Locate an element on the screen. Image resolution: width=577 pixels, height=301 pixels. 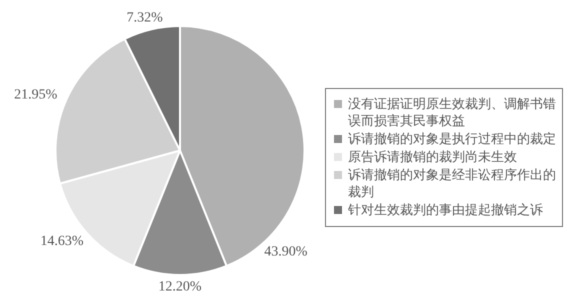
data-label: 12.20% is located at coordinates (180, 287).